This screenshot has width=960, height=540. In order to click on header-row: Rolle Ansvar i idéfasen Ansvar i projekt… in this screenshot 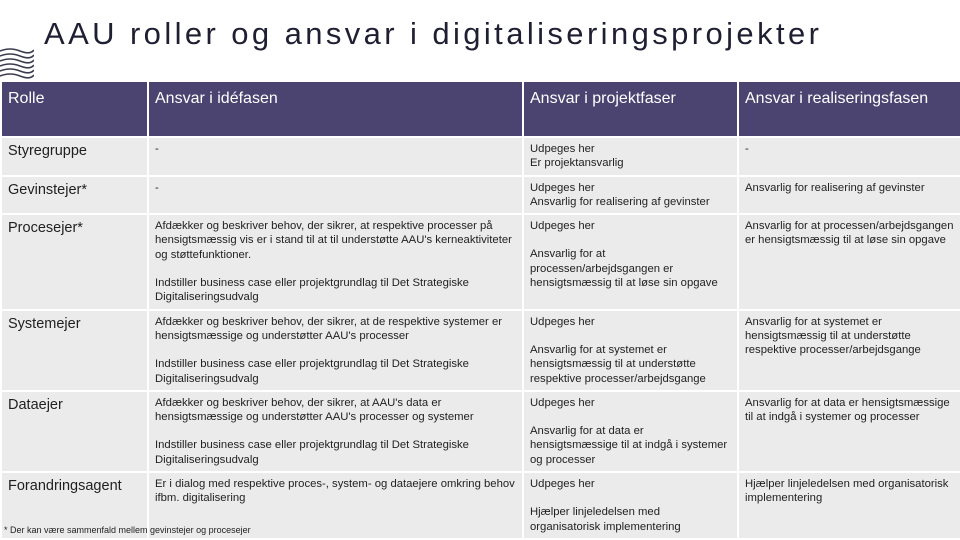, I will do `click(481, 109)`.